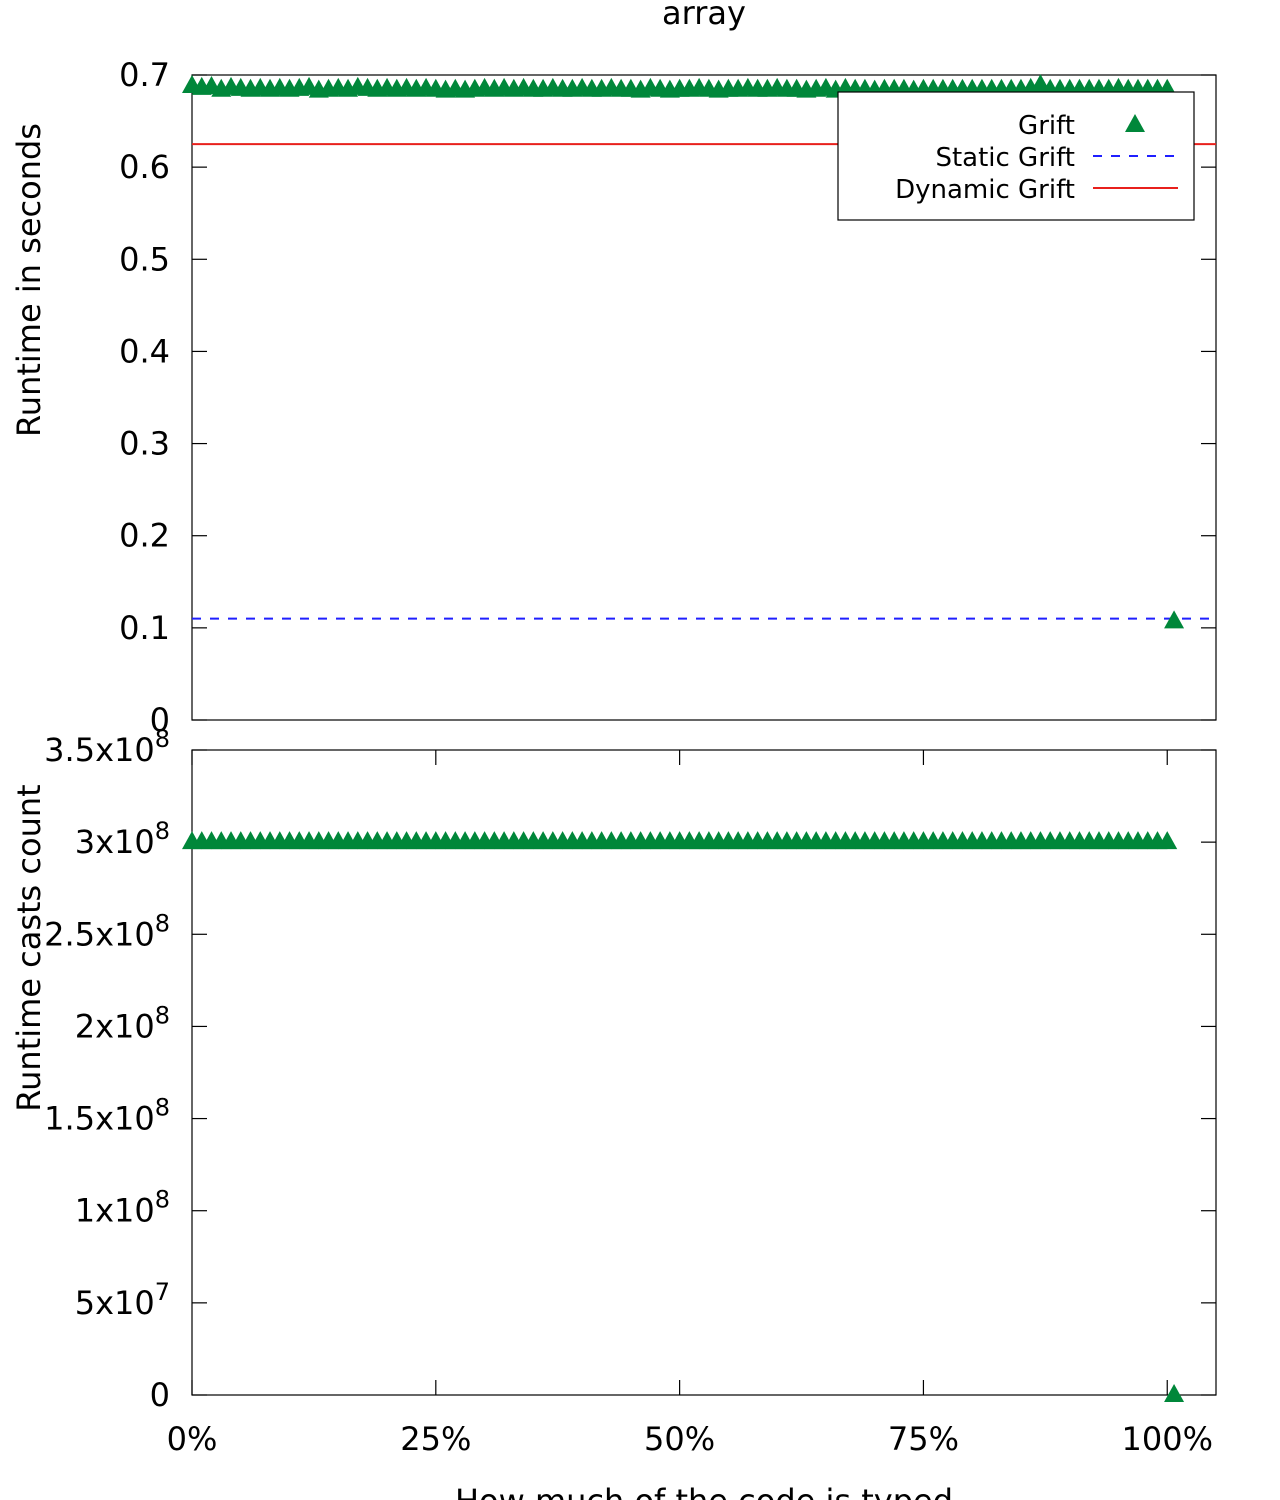 This screenshot has width=1280, height=1500. What do you see at coordinates (122, 1208) in the screenshot?
I see `y-tick-label: 1x10⁸` at bounding box center [122, 1208].